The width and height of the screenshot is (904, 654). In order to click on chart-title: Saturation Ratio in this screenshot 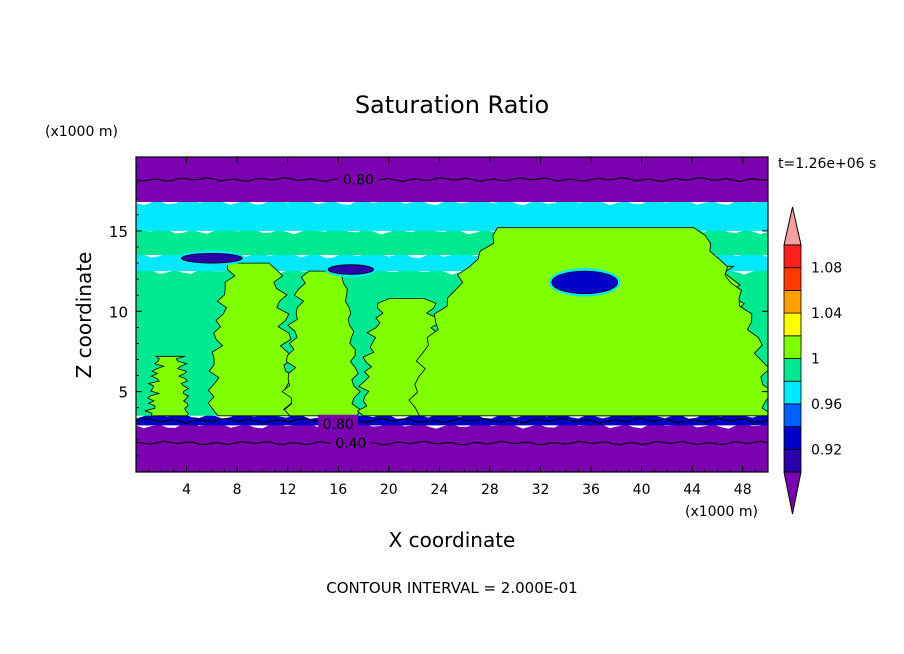, I will do `click(452, 105)`.